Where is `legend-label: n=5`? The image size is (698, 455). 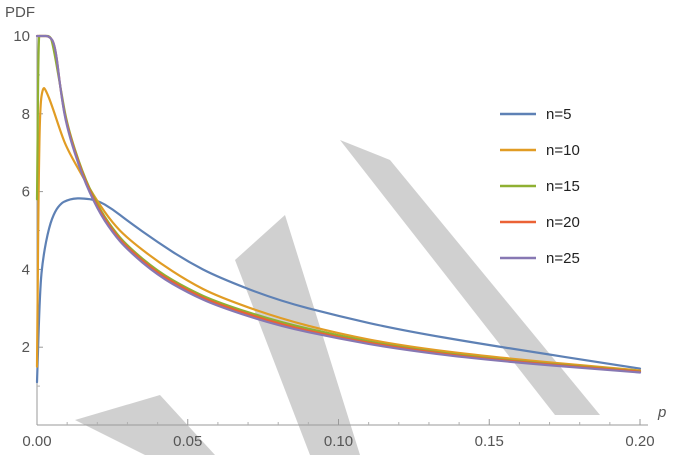
legend-label: n=5 is located at coordinates (558, 114).